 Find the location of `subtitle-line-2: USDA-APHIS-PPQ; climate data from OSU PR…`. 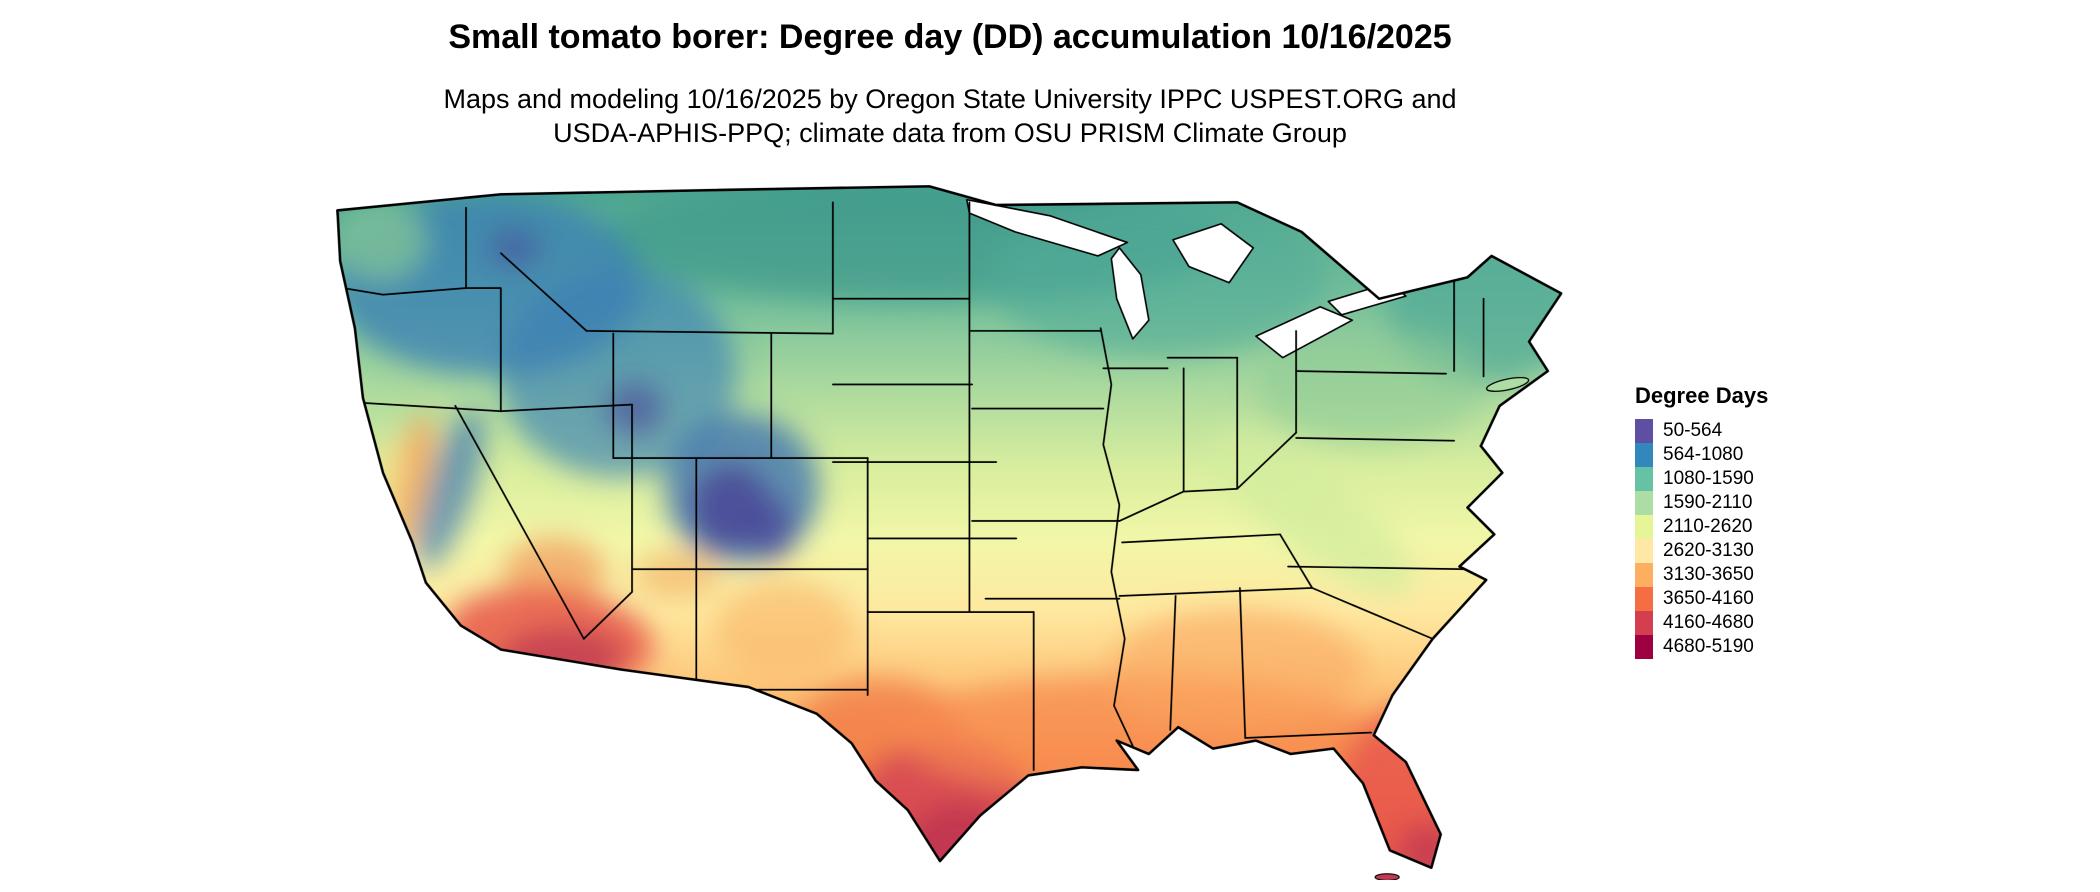

subtitle-line-2: USDA-APHIS-PPQ; climate data from OSU PR… is located at coordinates (950, 133).